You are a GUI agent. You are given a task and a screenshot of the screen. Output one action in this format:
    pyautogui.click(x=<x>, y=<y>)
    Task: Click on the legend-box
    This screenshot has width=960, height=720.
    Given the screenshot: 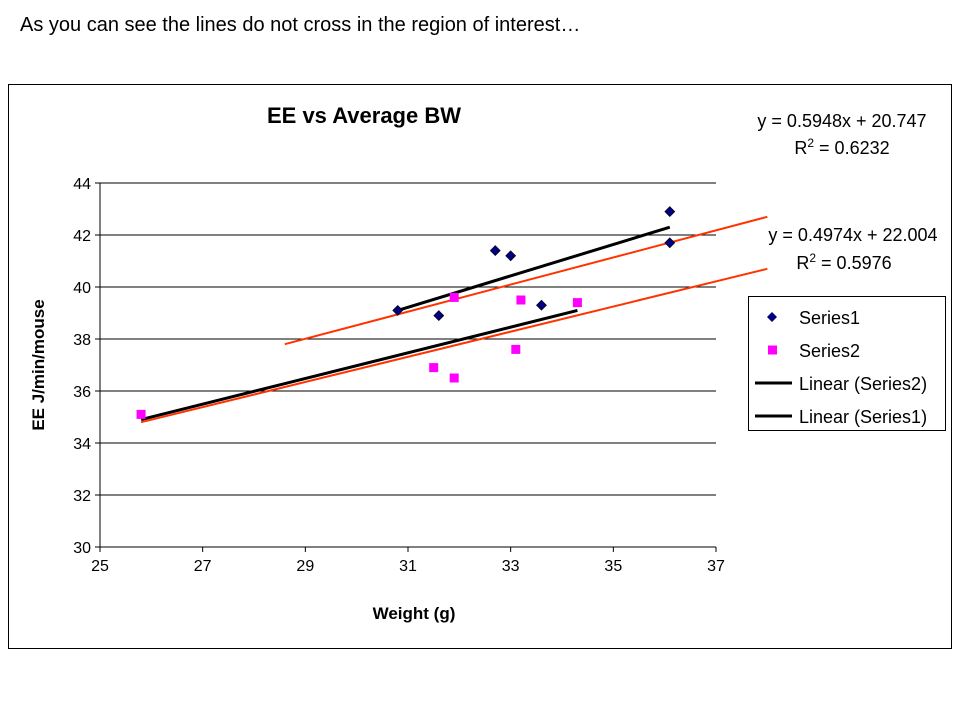 What is the action you would take?
    pyautogui.click(x=847, y=363)
    